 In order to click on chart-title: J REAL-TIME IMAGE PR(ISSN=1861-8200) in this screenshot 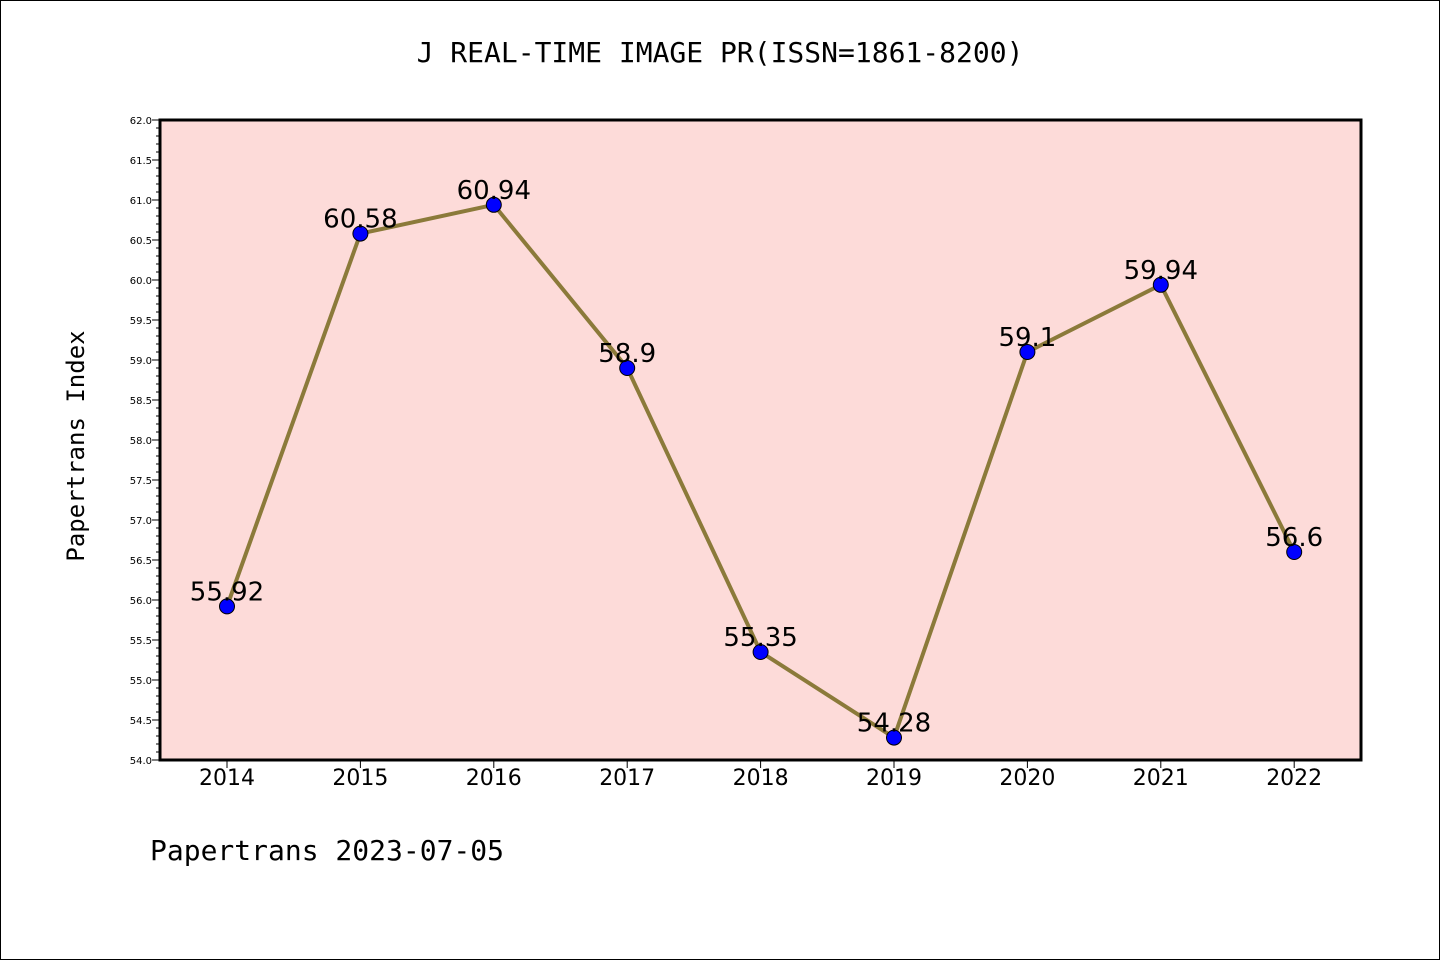, I will do `click(720, 52)`.